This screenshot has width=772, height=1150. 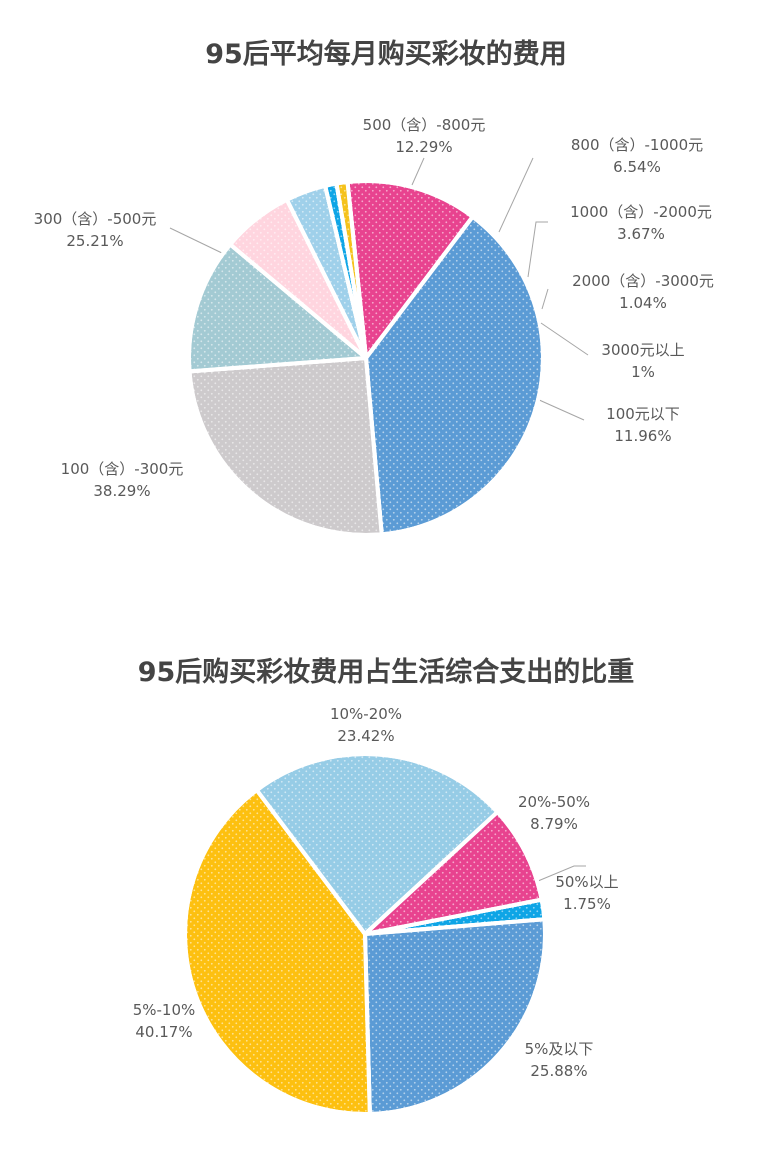 I want to click on pie-slice-300含-500元, so click(x=285, y=446).